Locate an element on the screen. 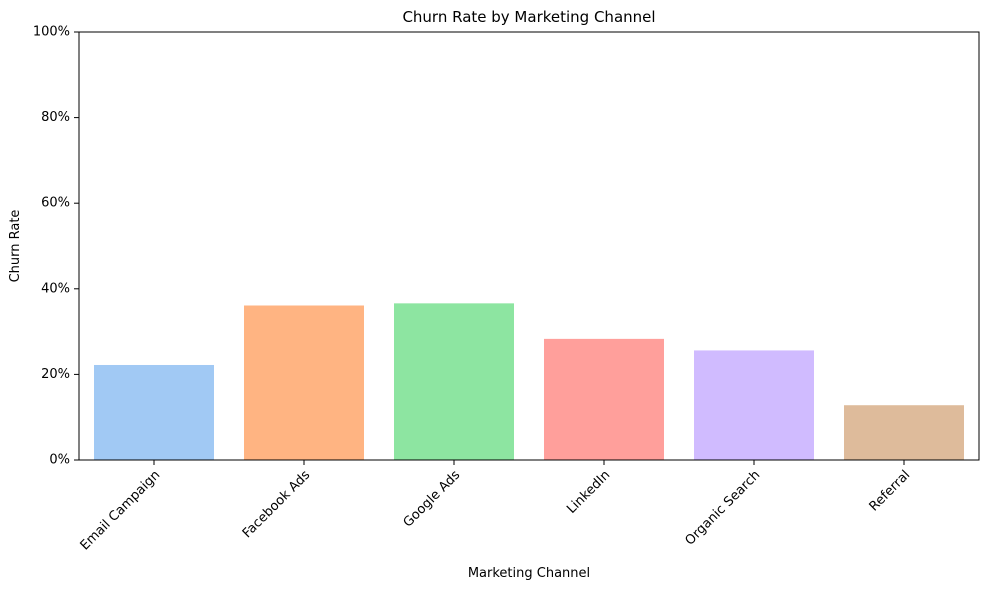  bar-organic-search is located at coordinates (754, 405).